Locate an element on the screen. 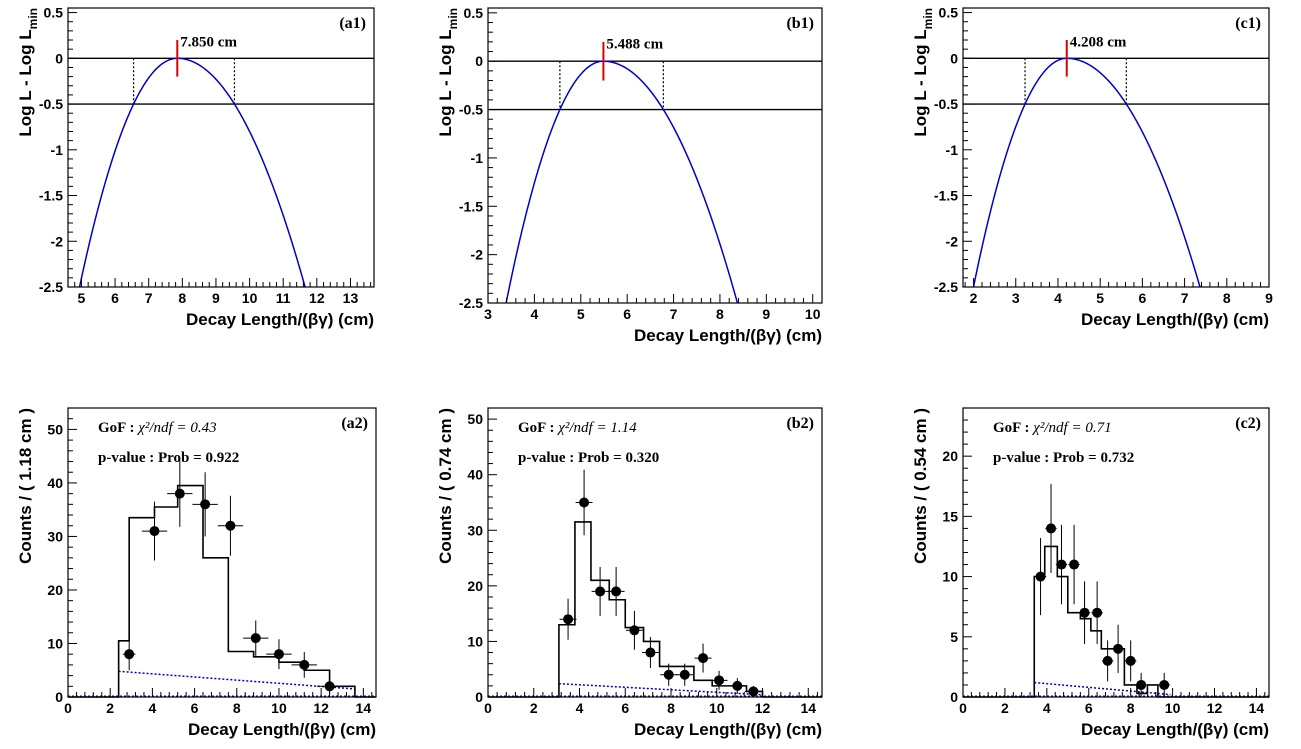  pvalue-text: p-value : Prob = 0.732 is located at coordinates (1063, 458).